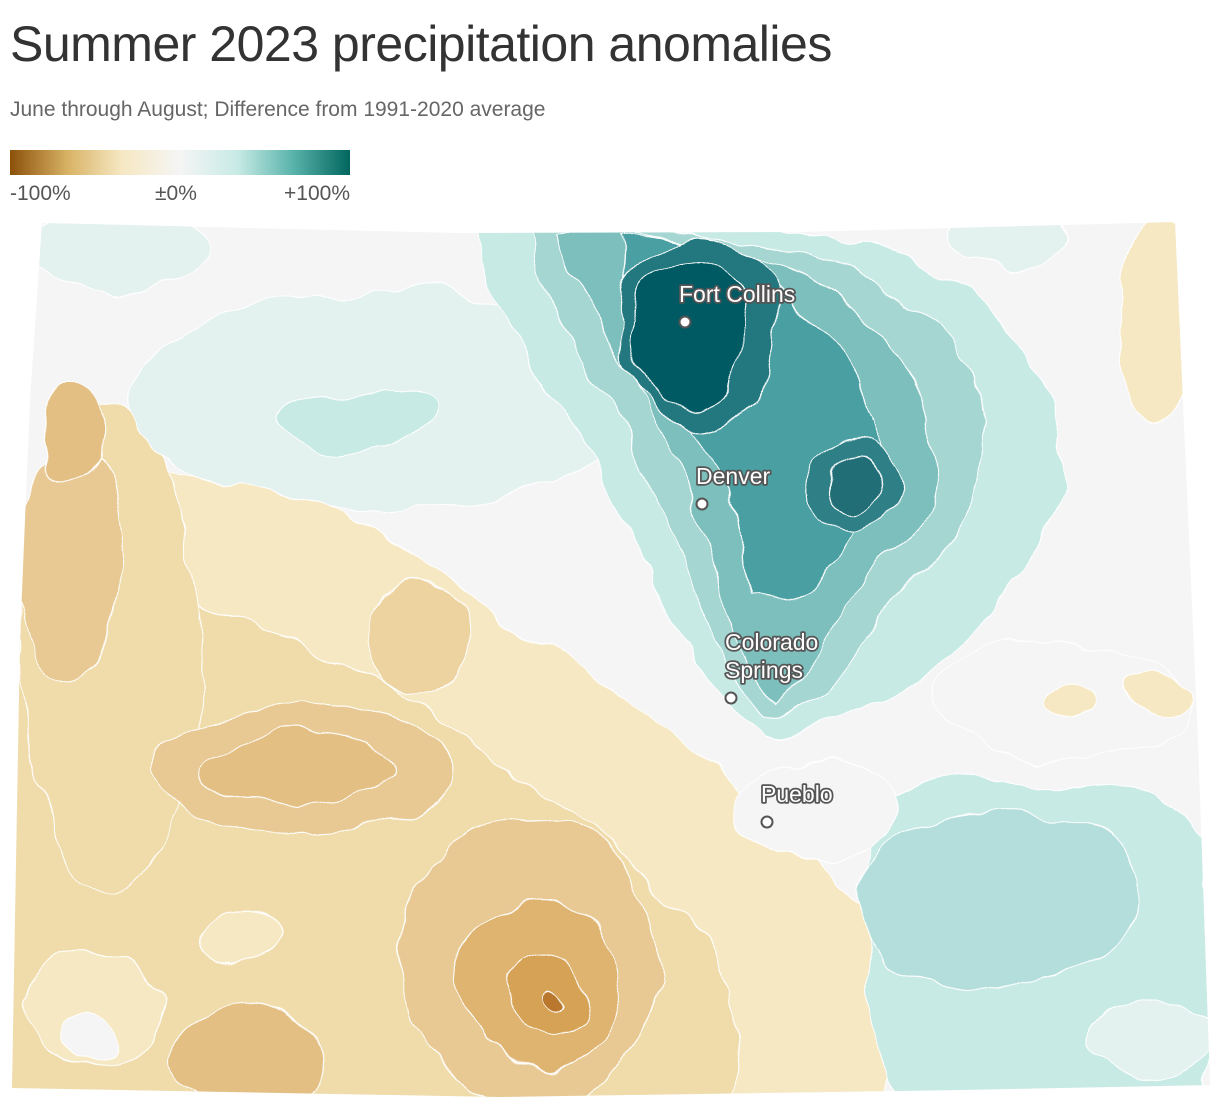 The image size is (1220, 1104). I want to click on city-label-colorado-springs-line2: Springs, so click(764, 670).